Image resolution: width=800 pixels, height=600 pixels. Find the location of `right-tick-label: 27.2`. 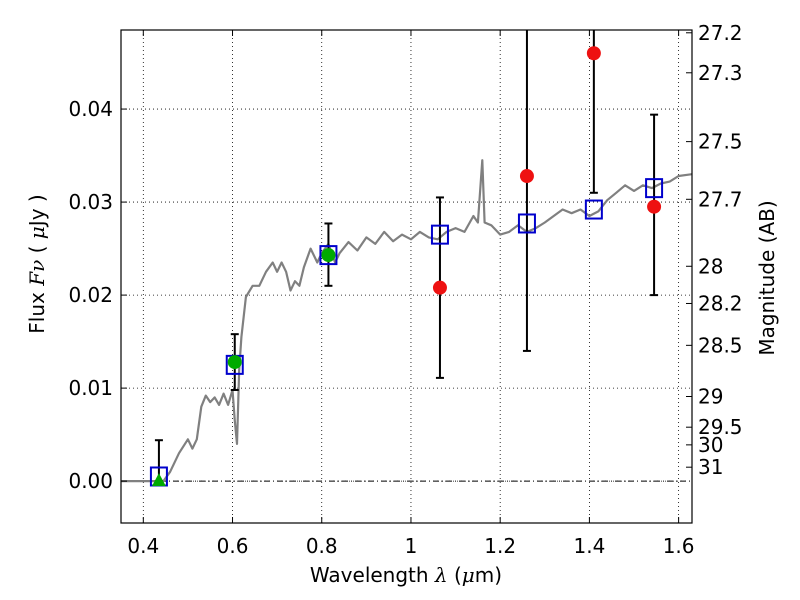

right-tick-label: 27.2 is located at coordinates (720, 33).